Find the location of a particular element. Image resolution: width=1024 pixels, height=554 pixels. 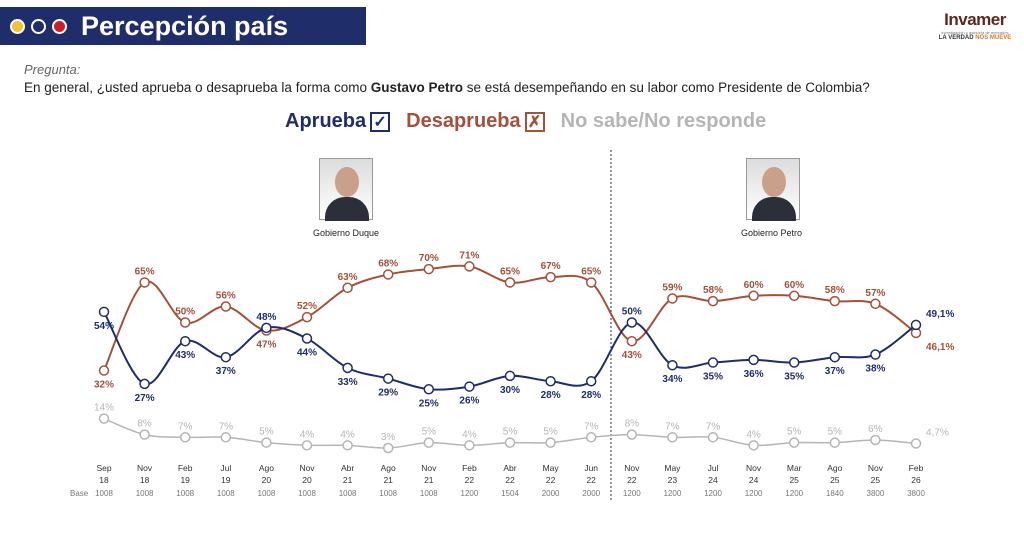

data-label: 52% is located at coordinates (307, 306).